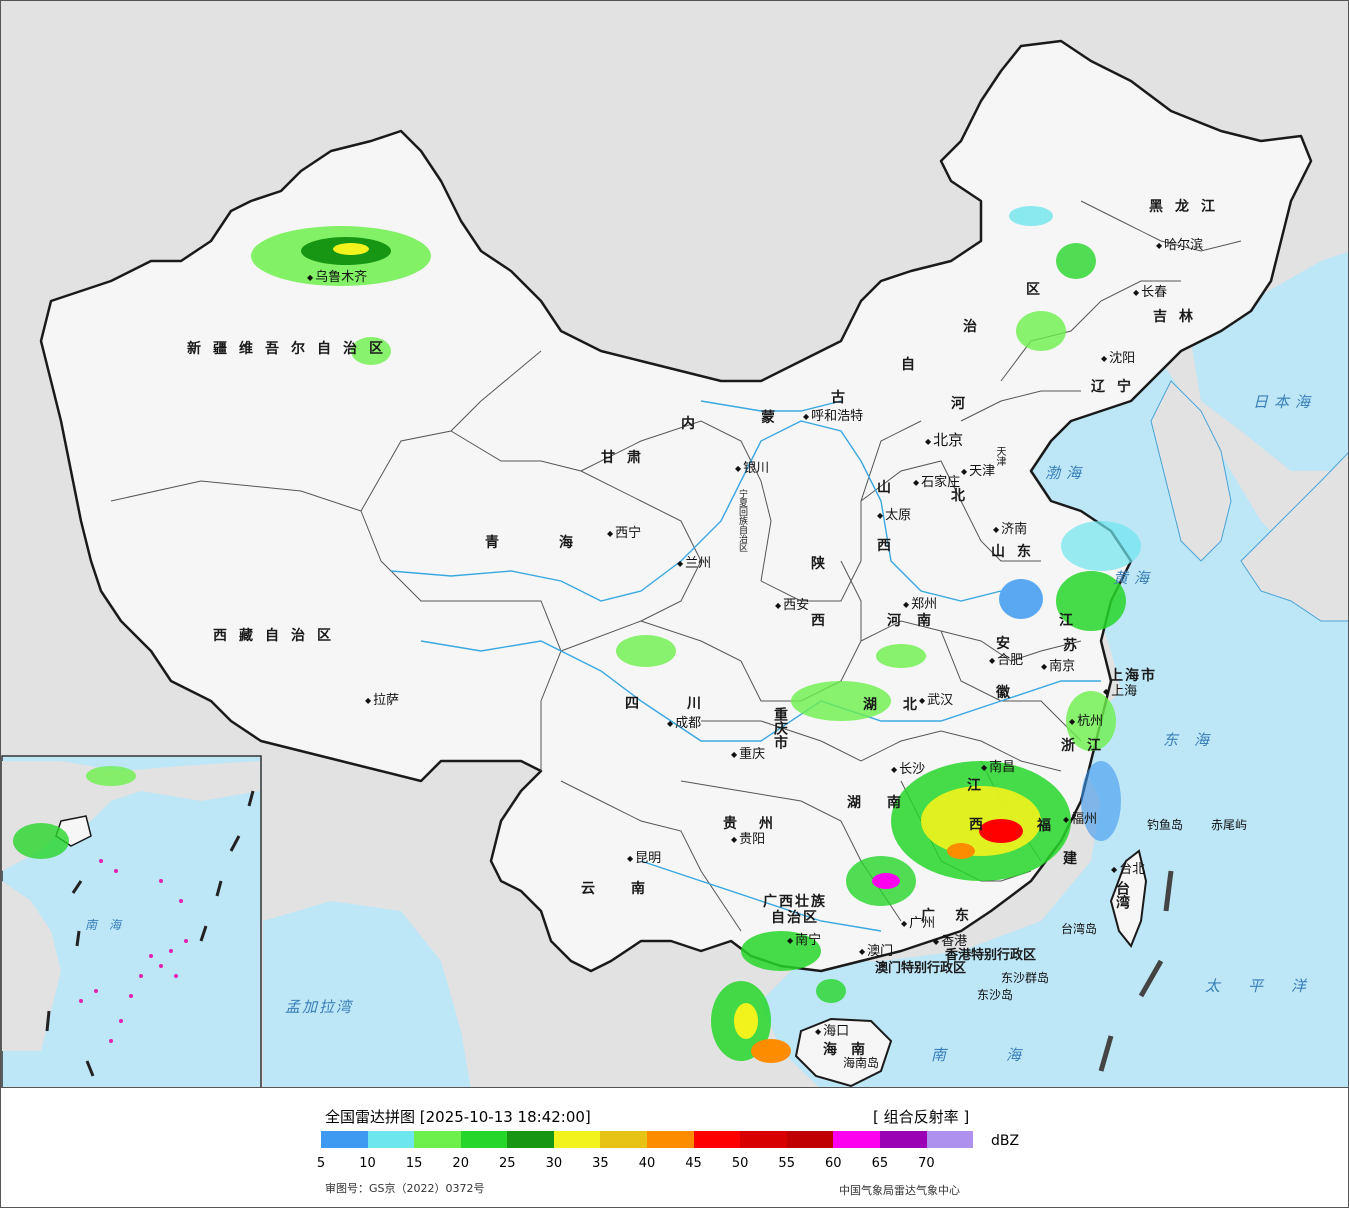 The height and width of the screenshot is (1208, 1349). I want to click on city-taiyuan: 太原, so click(894, 515).